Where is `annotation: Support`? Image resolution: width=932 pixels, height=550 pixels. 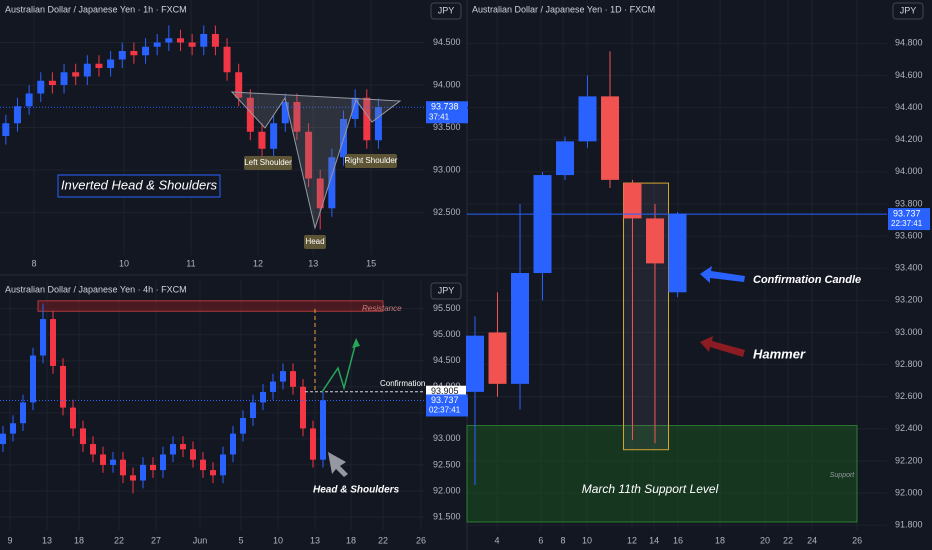 annotation: Support is located at coordinates (843, 475).